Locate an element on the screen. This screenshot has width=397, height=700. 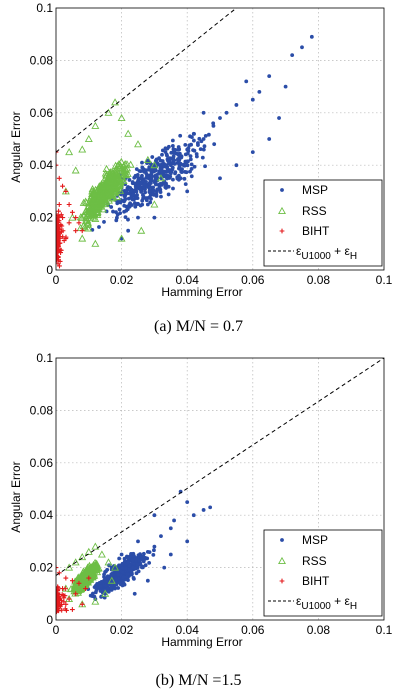
y-tick-label: 0.1 is located at coordinates (44, 8).